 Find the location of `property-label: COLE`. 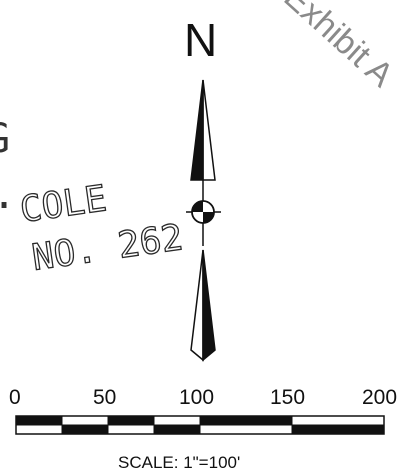

property-label: COLE is located at coordinates (63, 205).